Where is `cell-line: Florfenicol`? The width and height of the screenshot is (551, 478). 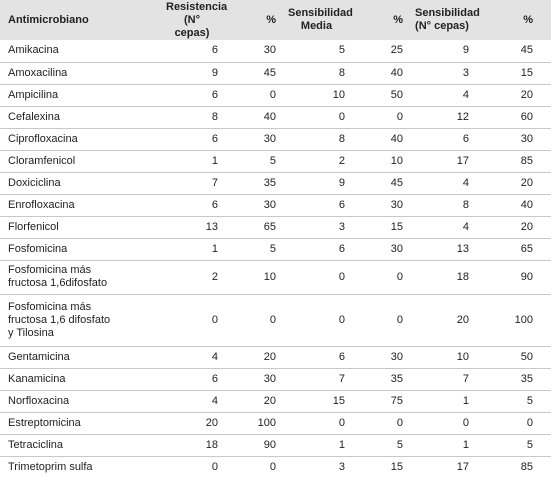
cell-line: Florfenicol is located at coordinates (33, 226).